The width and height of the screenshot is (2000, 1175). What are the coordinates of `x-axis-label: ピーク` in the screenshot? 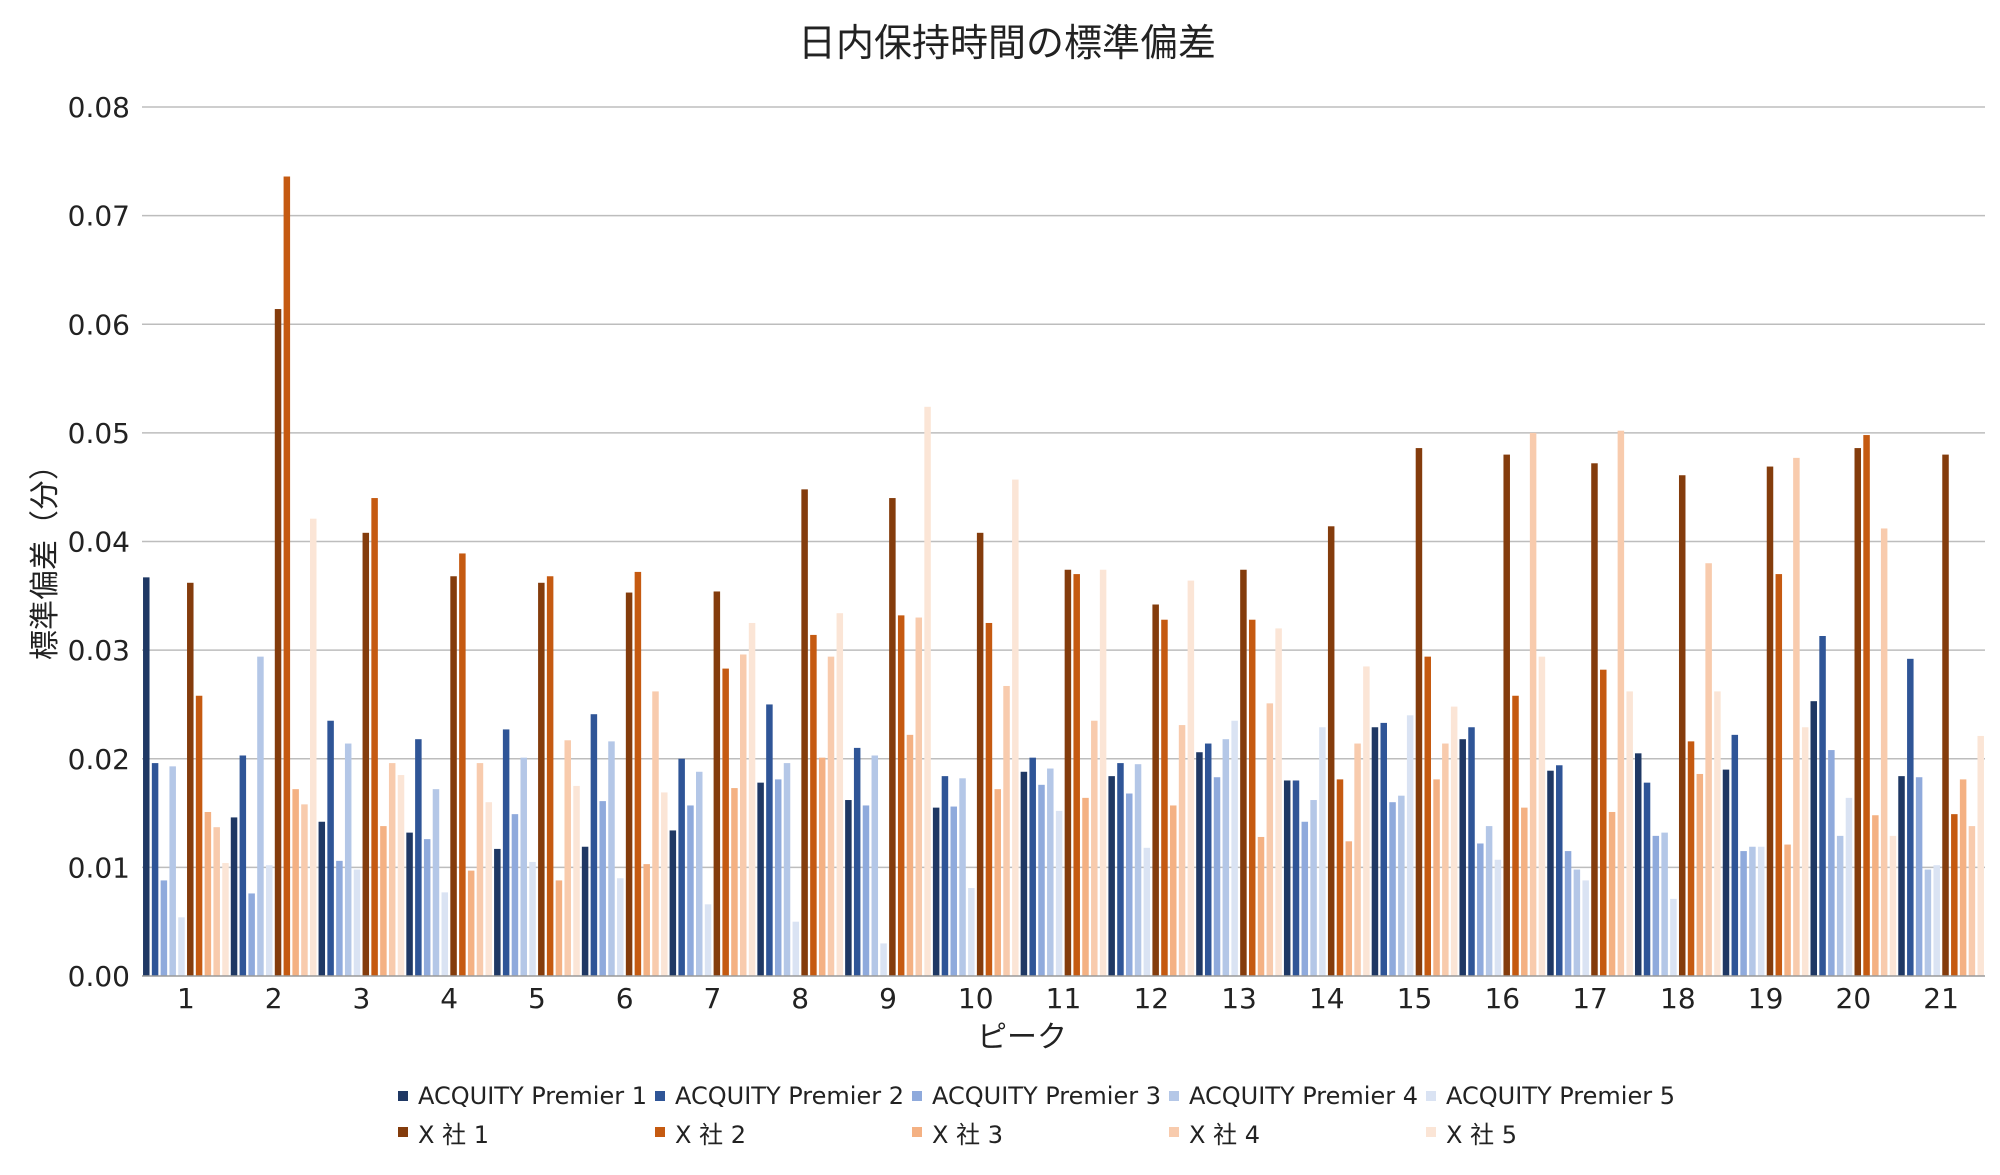 It's located at (1022, 1037).